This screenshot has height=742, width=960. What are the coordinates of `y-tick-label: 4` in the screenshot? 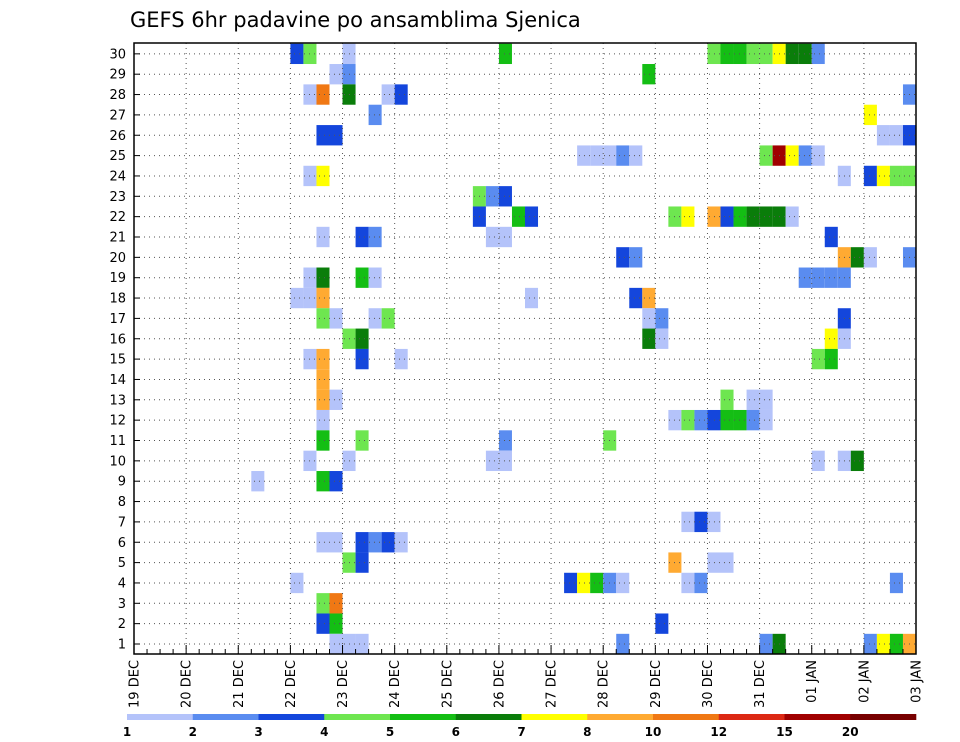 It's located at (122, 583).